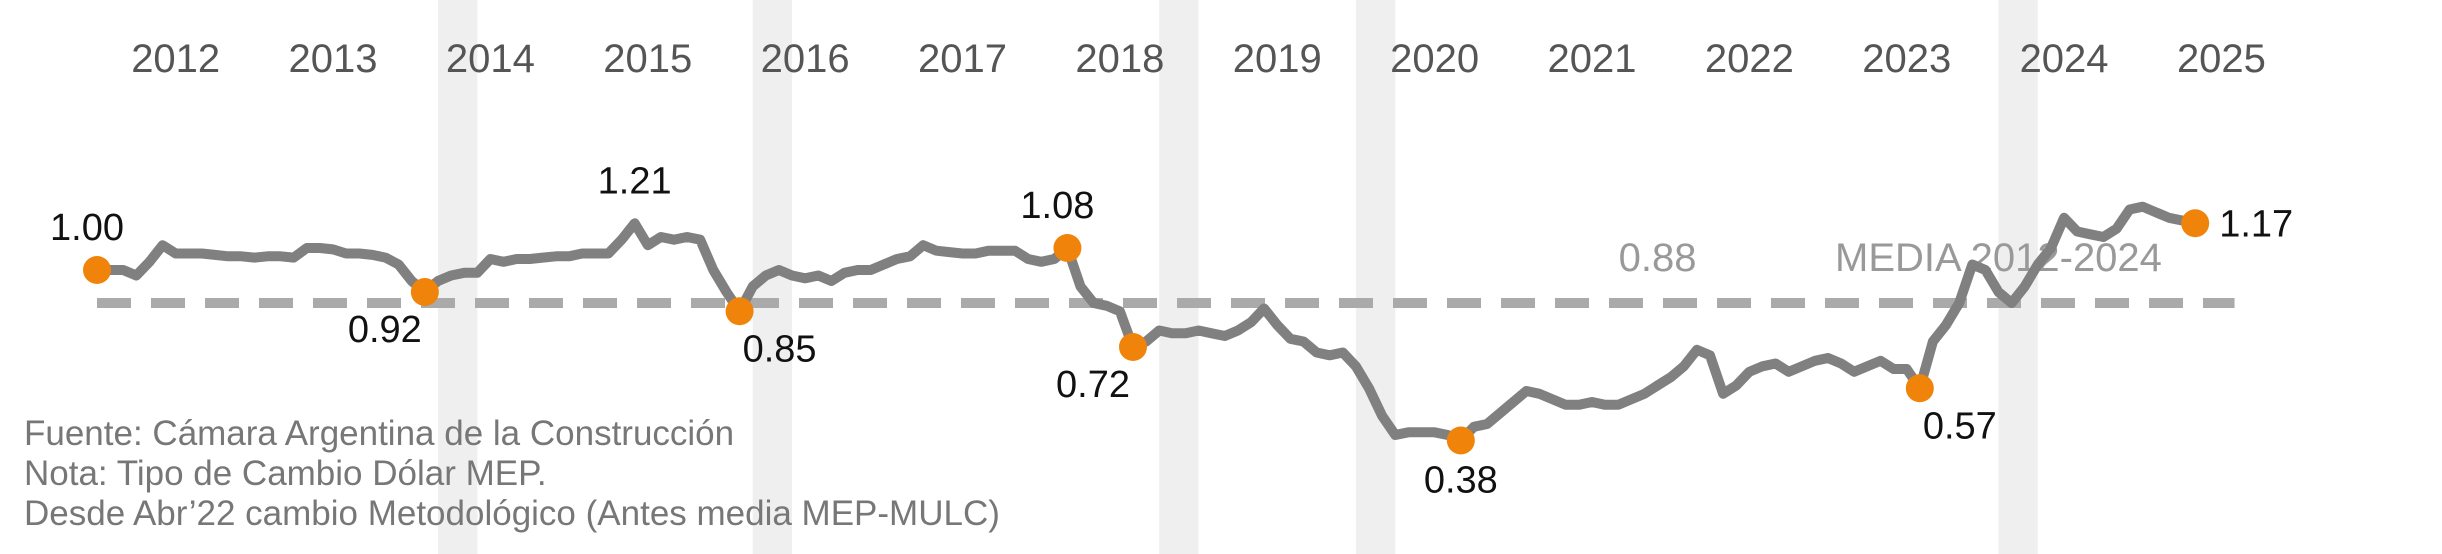  What do you see at coordinates (962, 59) in the screenshot?
I see `year-label-2017: 2017` at bounding box center [962, 59].